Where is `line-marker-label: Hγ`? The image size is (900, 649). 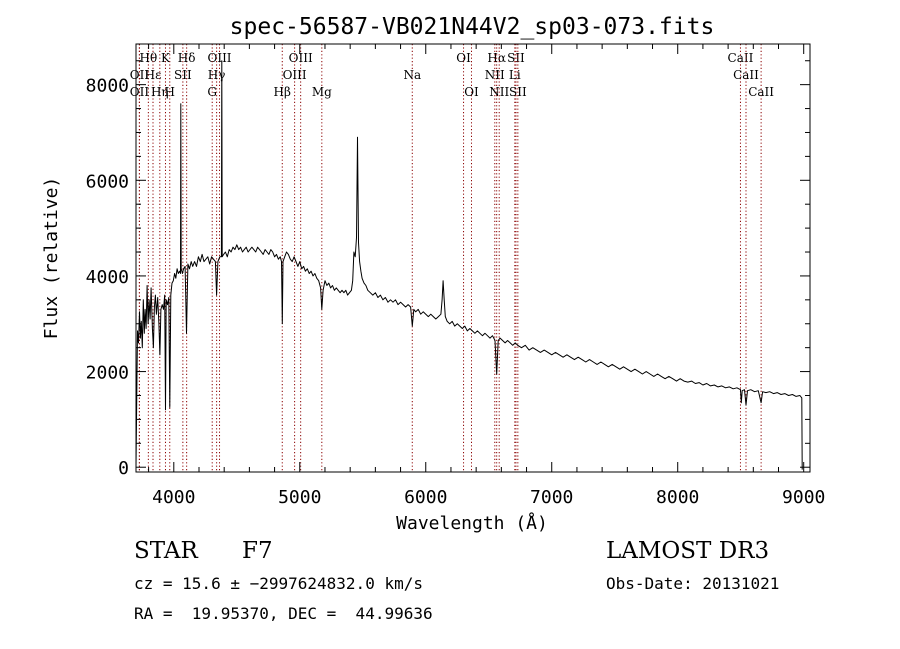
line-marker-label: Hγ is located at coordinates (217, 75).